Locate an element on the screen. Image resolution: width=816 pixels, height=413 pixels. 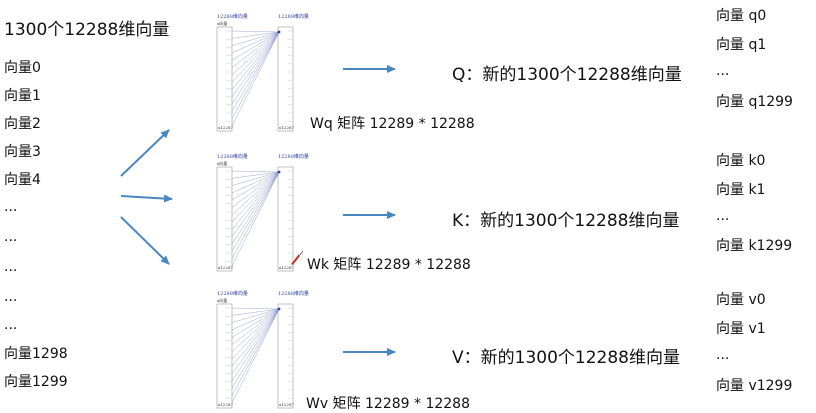
output-vector: 向量 q1299 is located at coordinates (754, 102).